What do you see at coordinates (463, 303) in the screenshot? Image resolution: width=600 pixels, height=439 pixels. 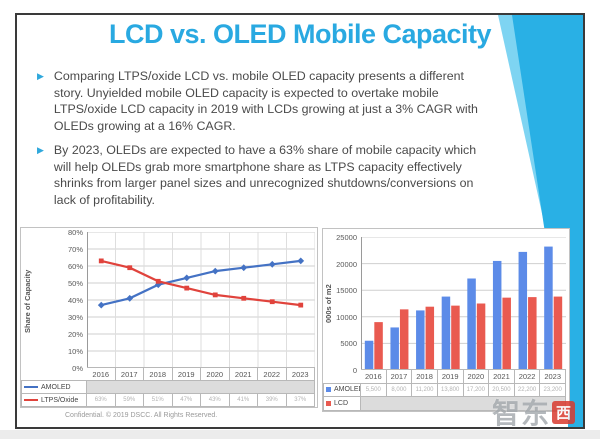 I see `bar-plot` at bounding box center [463, 303].